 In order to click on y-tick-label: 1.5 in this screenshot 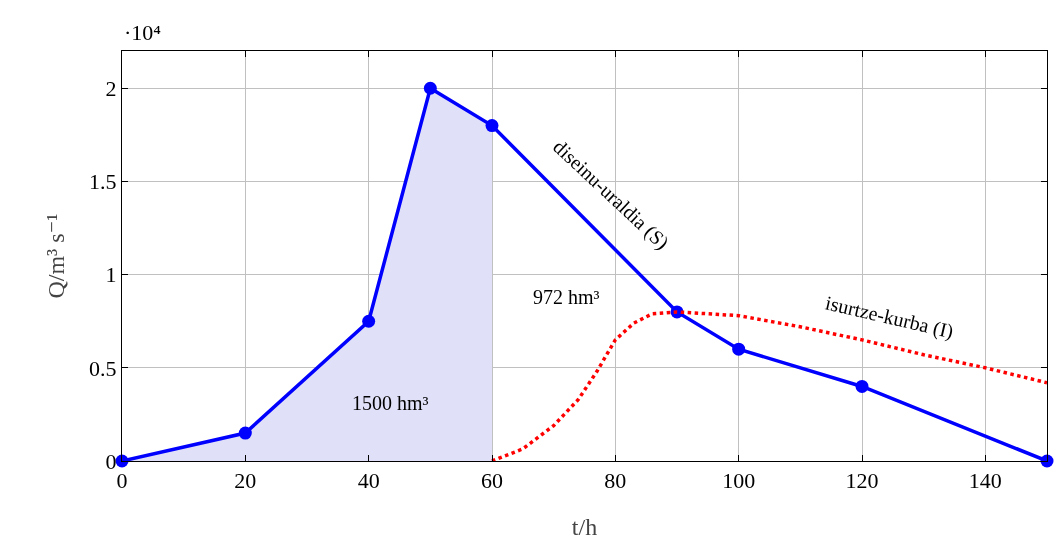, I will do `click(103, 182)`.